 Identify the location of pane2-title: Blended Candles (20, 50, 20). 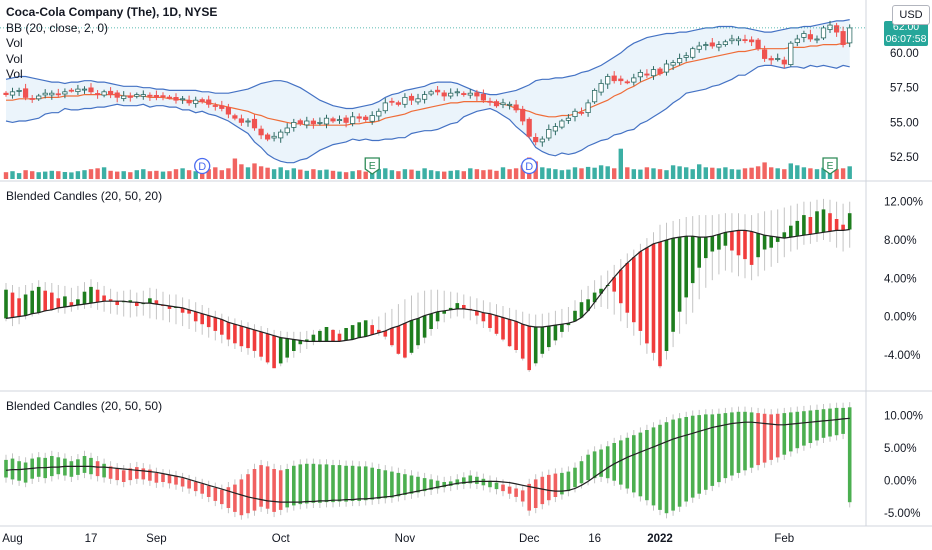
(84, 196).